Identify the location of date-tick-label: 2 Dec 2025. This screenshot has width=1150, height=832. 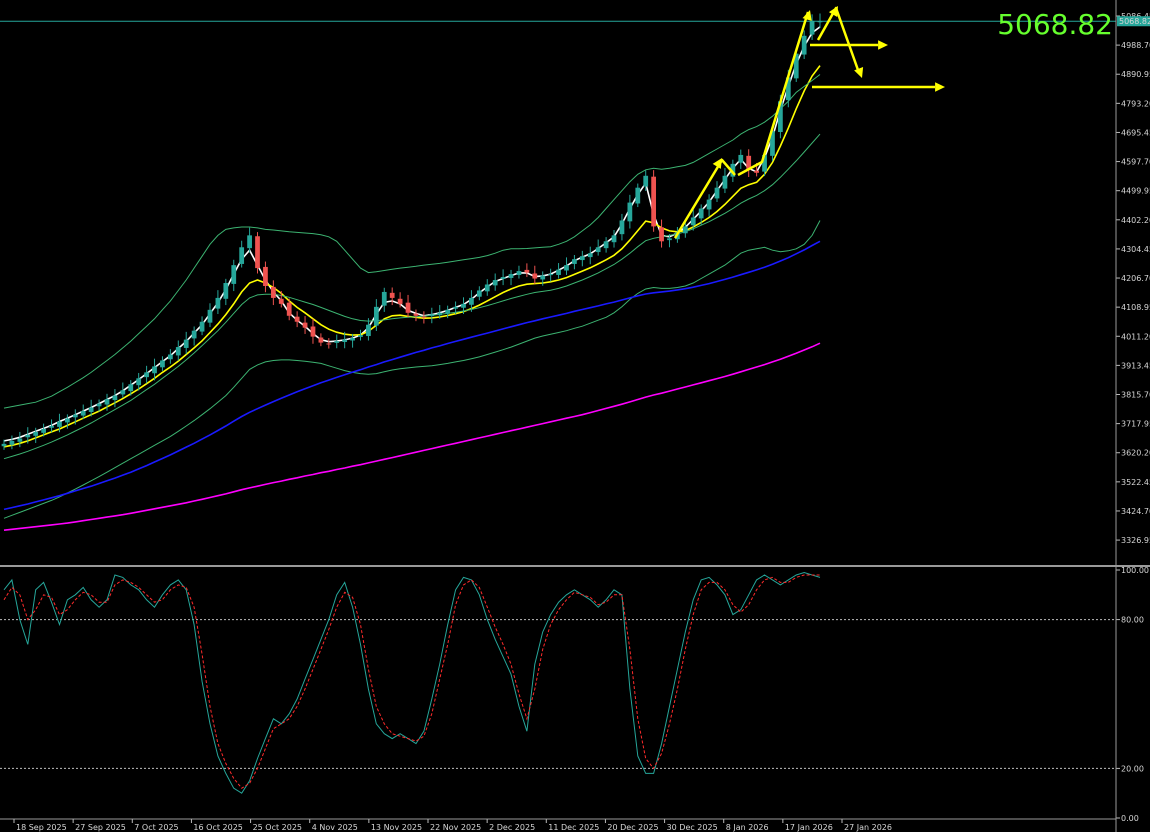
(512, 827).